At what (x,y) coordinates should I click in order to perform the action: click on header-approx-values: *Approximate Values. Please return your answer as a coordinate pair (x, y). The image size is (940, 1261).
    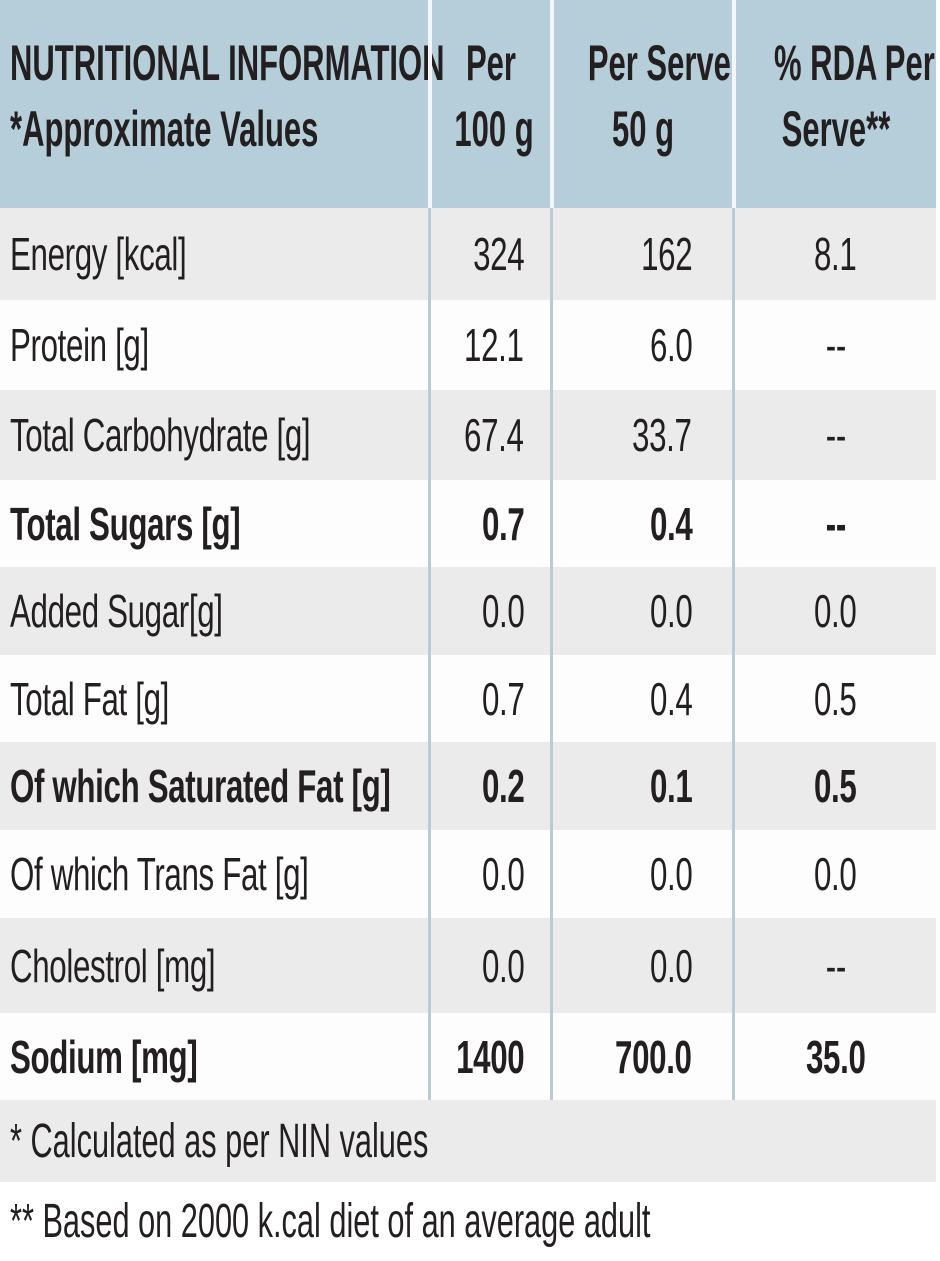
    Looking at the image, I should click on (164, 129).